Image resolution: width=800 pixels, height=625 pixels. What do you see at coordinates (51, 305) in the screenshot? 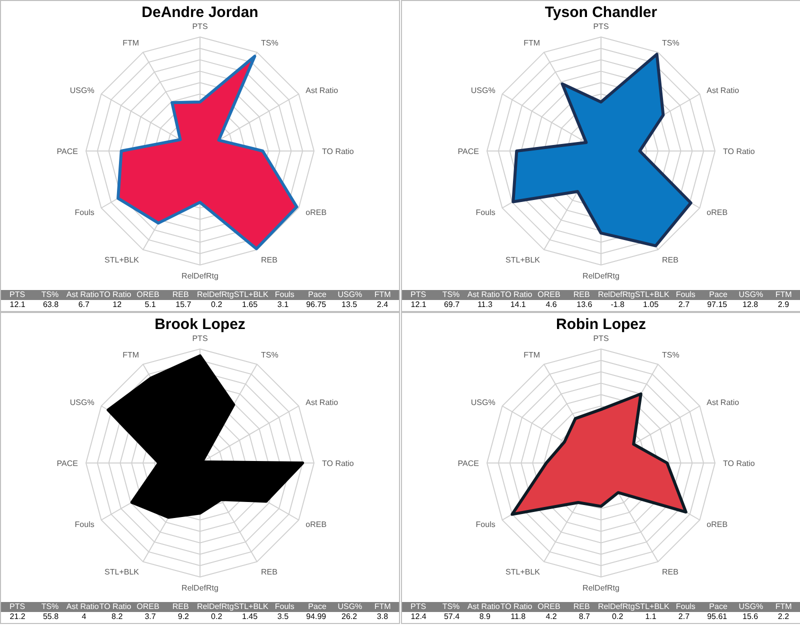
I see `data-label: 63.8` at bounding box center [51, 305].